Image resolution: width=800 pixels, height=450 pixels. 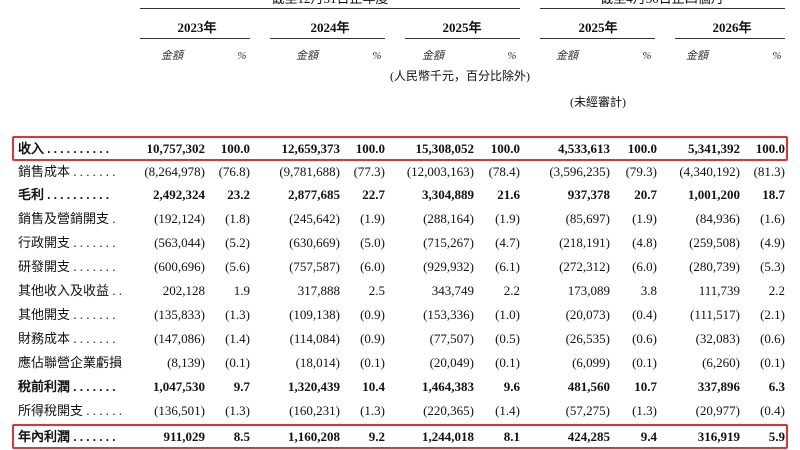 I want to click on cell: 2,492,324, so click(x=179, y=194).